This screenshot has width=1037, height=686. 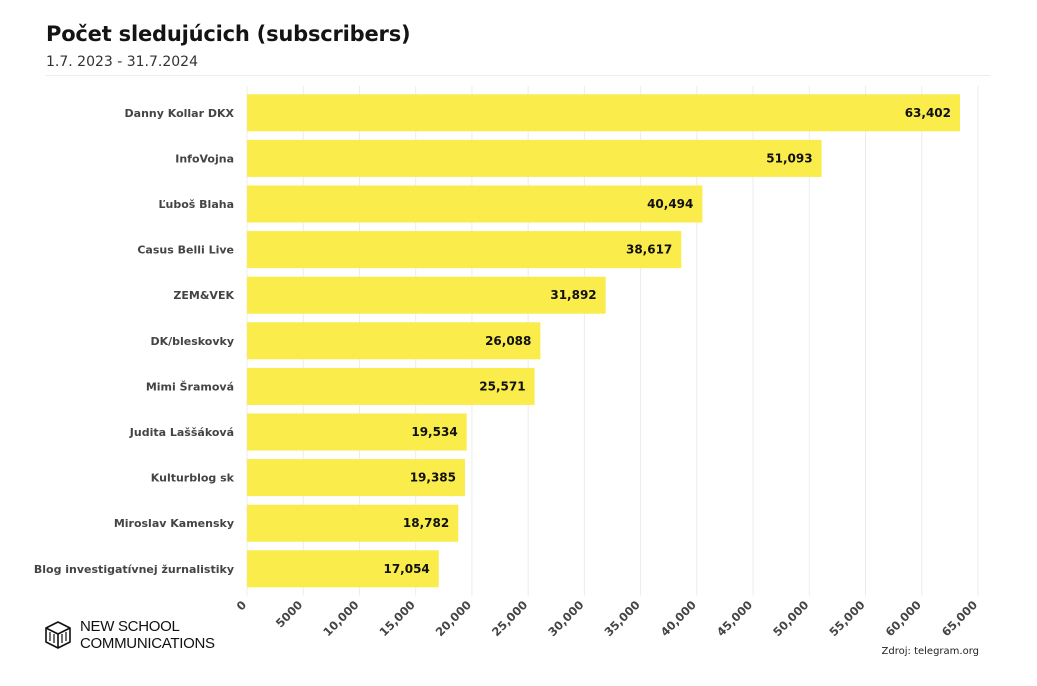 What do you see at coordinates (397, 618) in the screenshot?
I see `x-tick-label: 15,000` at bounding box center [397, 618].